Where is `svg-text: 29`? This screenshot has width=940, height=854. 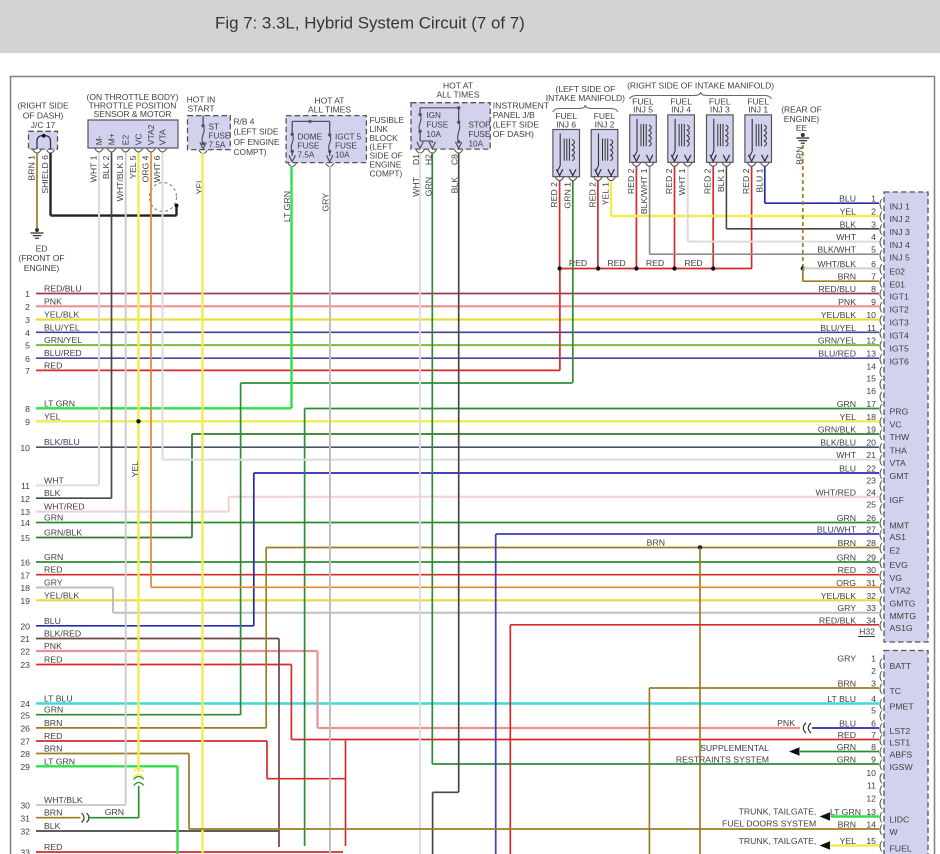
svg-text: 29 is located at coordinates (25, 767).